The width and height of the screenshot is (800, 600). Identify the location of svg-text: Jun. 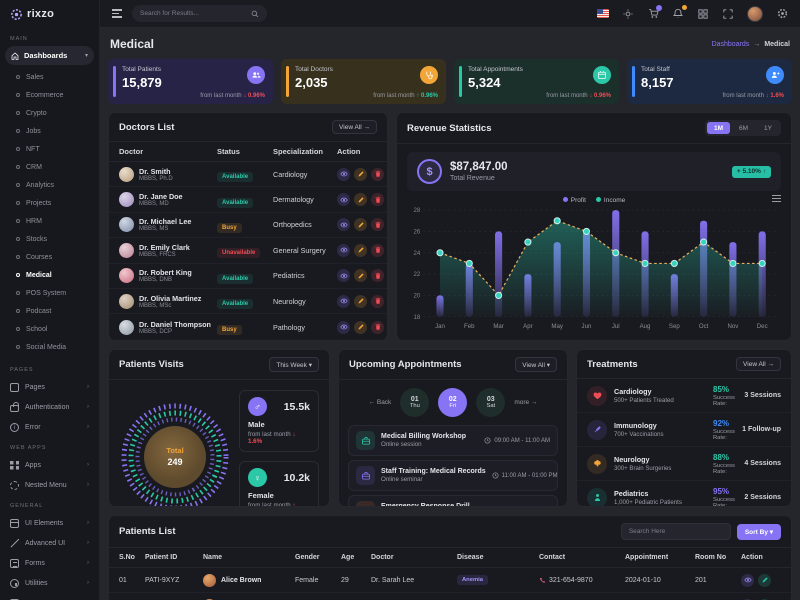
(587, 326).